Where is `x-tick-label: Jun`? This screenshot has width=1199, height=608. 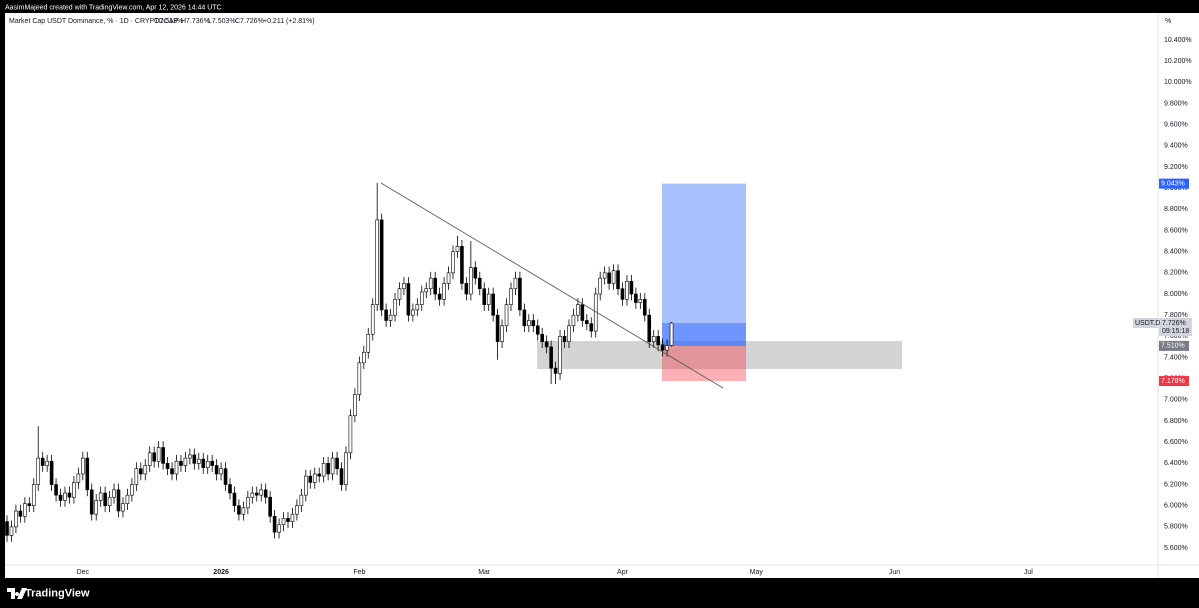
x-tick-label: Jun is located at coordinates (894, 572).